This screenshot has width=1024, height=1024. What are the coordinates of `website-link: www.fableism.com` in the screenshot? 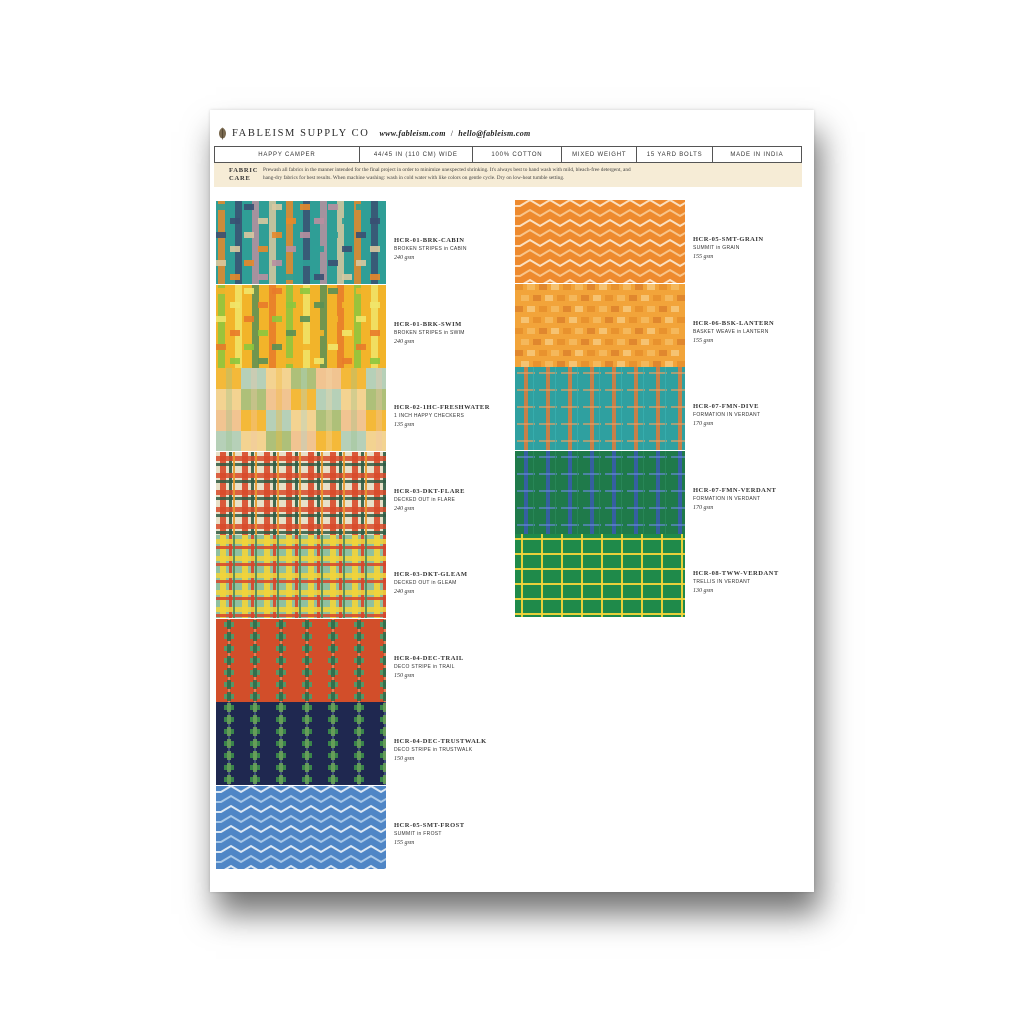 It's located at (412, 133).